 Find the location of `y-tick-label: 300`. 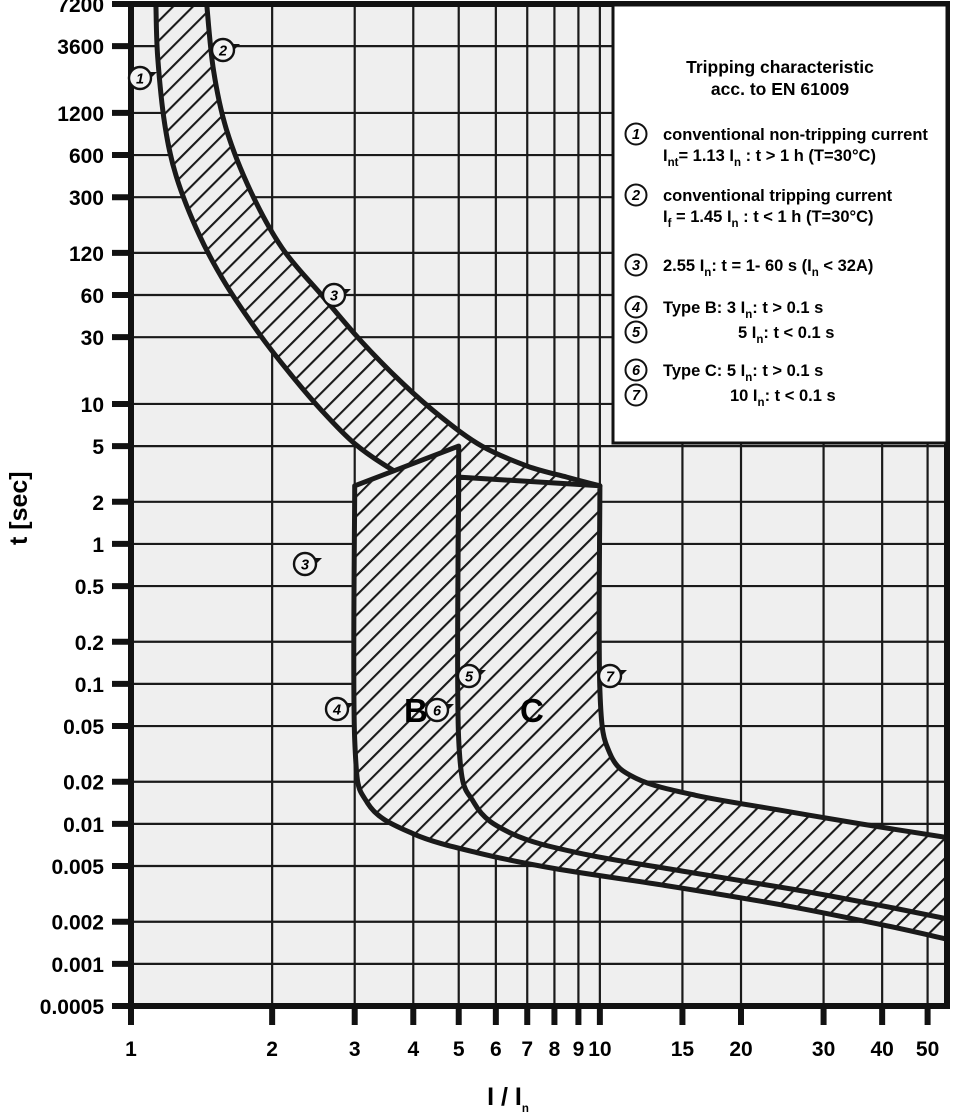

y-tick-label: 300 is located at coordinates (86, 198).